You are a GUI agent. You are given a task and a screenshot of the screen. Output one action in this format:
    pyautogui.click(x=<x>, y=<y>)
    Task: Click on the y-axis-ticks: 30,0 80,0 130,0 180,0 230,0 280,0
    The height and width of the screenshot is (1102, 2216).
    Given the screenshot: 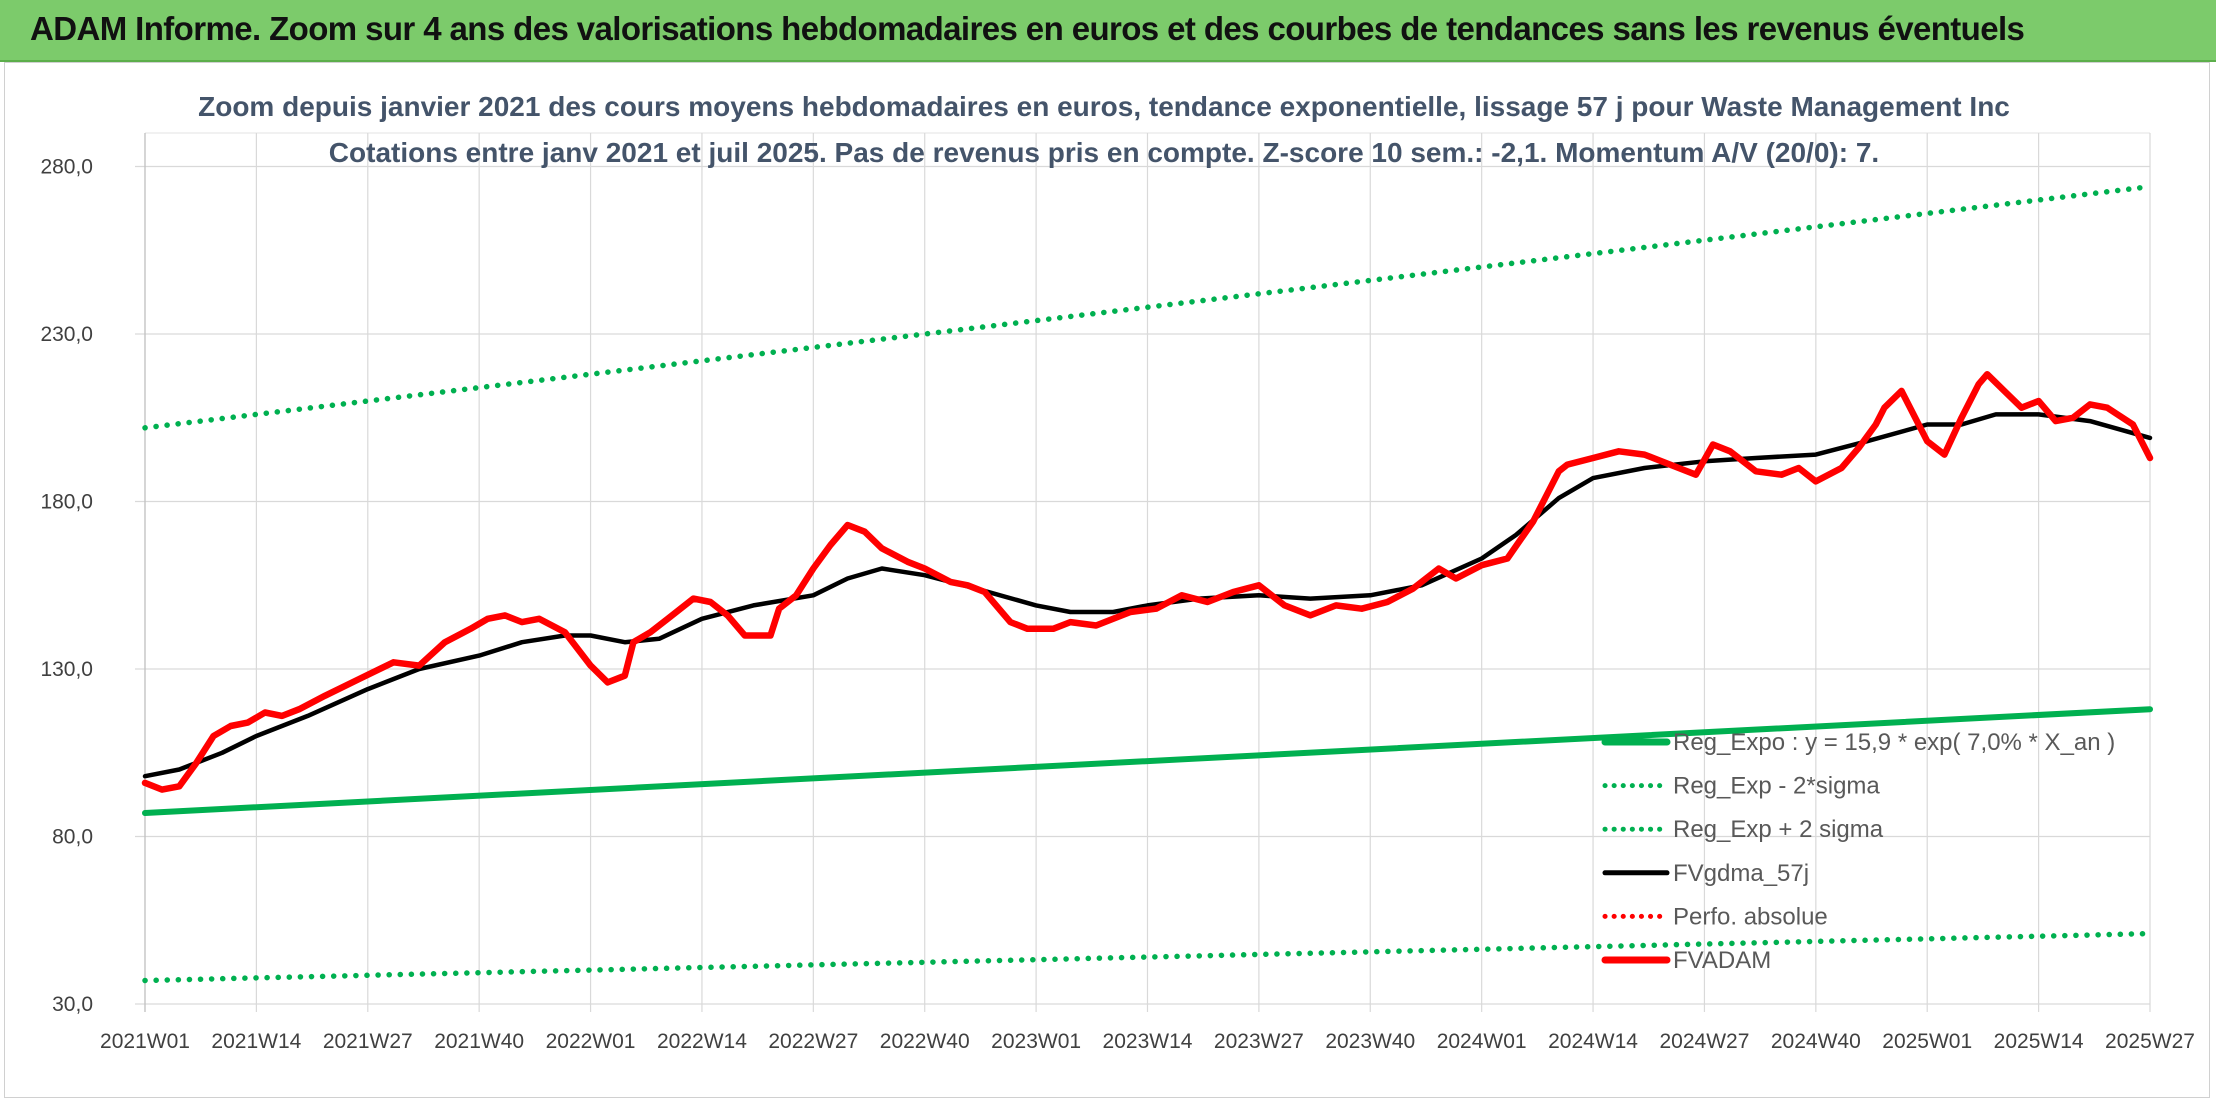 What is the action you would take?
    pyautogui.click(x=66, y=586)
    